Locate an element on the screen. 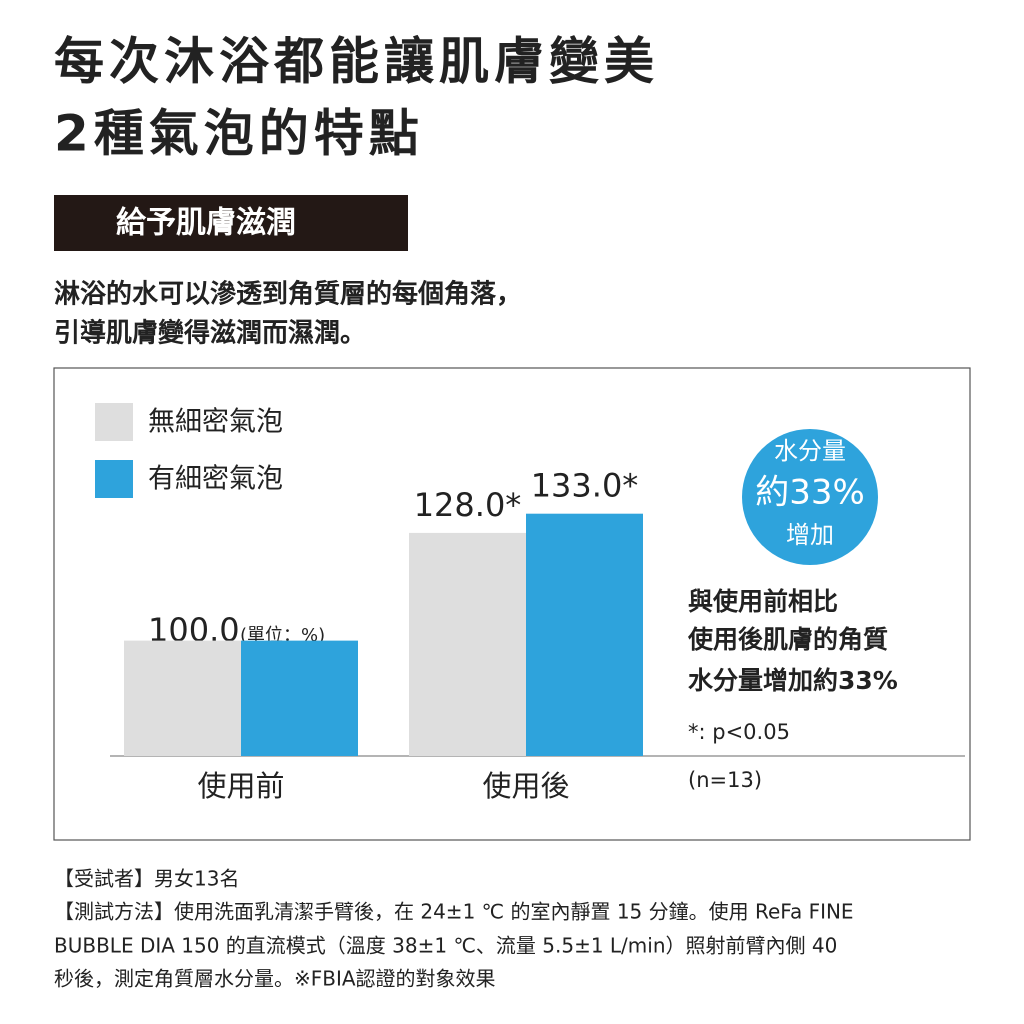  title: 2種氣泡的特點 is located at coordinates (239, 134).